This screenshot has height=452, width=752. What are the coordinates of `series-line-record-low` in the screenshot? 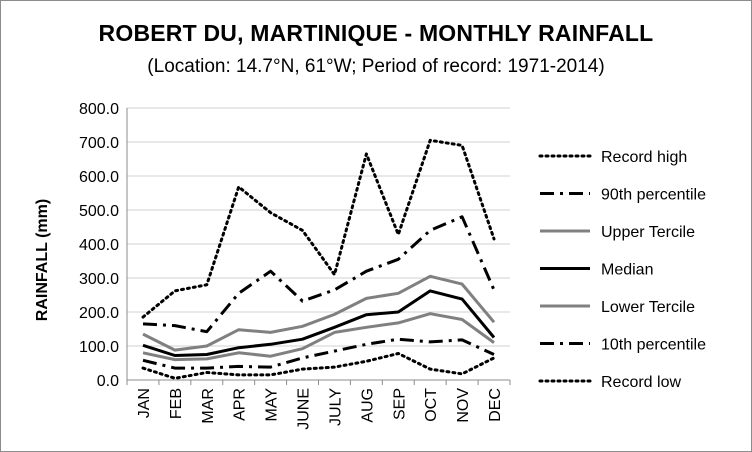 It's located at (318, 366).